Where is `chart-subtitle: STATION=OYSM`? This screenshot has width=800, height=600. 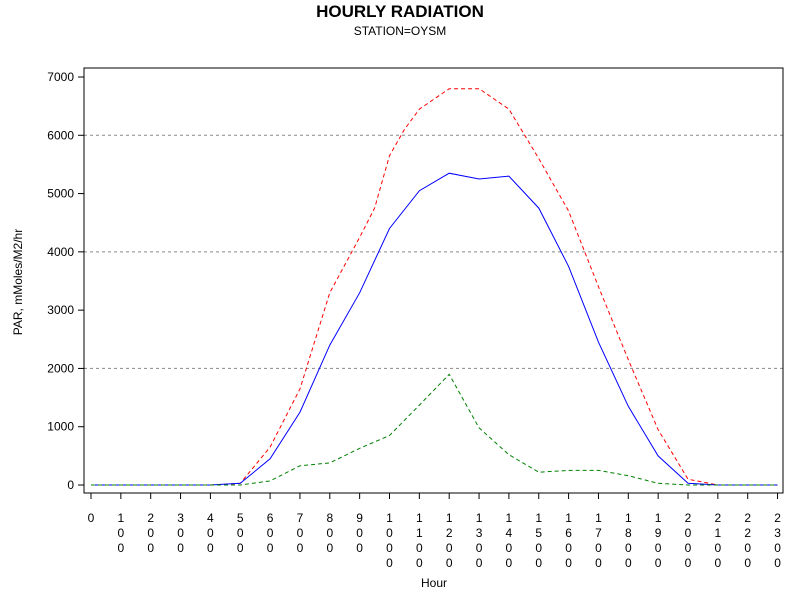 chart-subtitle: STATION=OYSM is located at coordinates (400, 31).